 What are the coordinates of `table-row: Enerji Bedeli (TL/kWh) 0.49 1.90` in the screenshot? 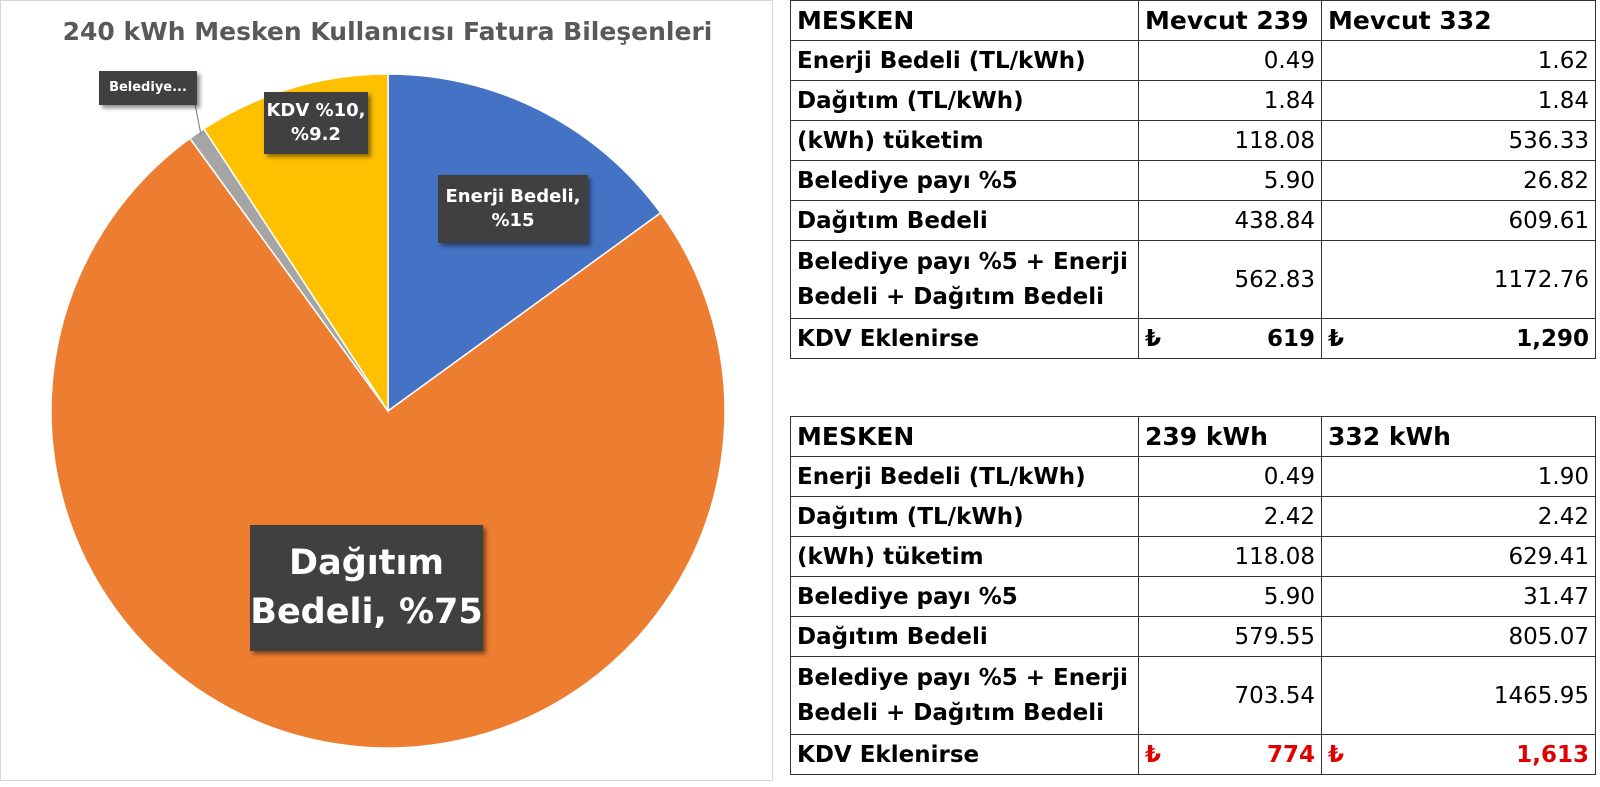 It's located at (1193, 476).